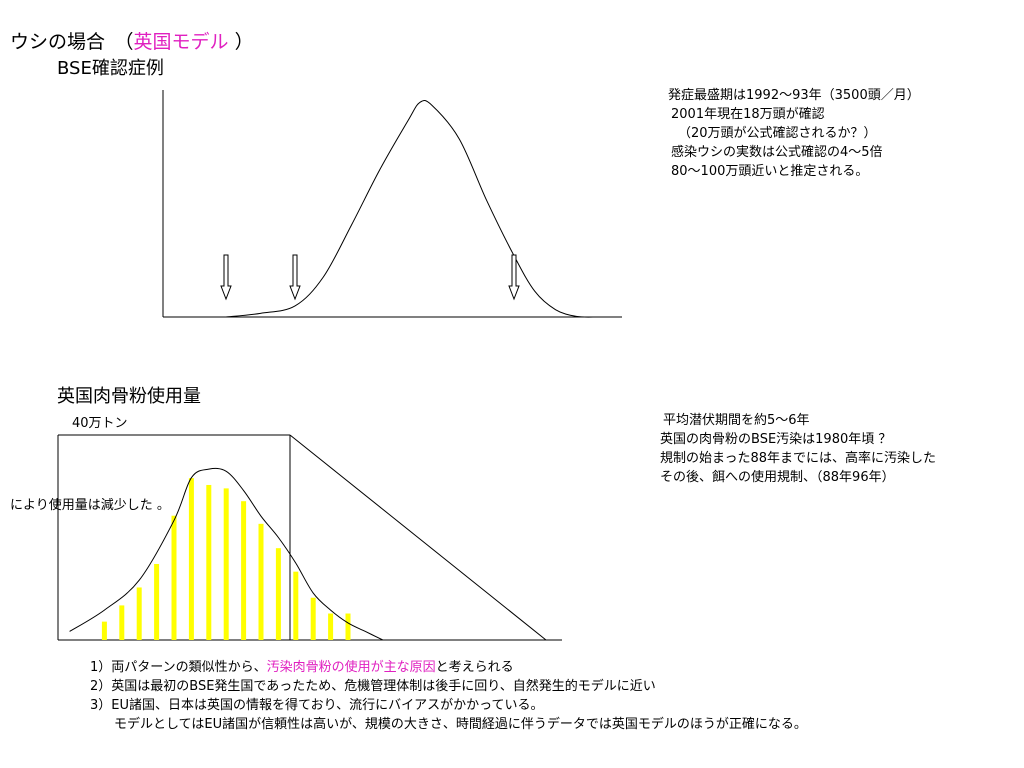 The image size is (1024, 768). I want to click on conclusion-1-suffix: と考えられる, so click(474, 667).